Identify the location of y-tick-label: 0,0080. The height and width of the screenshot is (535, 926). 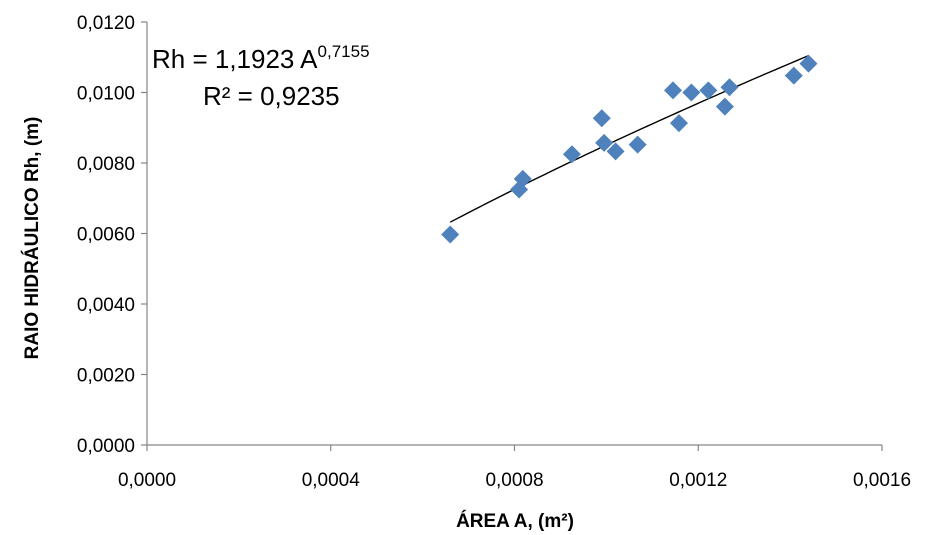
(106, 164).